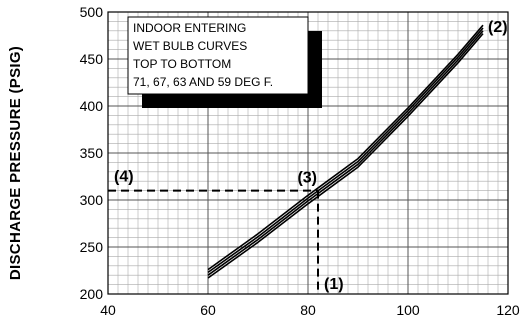  Describe the element at coordinates (108, 310) in the screenshot. I see `x-tick-label: 40` at that location.